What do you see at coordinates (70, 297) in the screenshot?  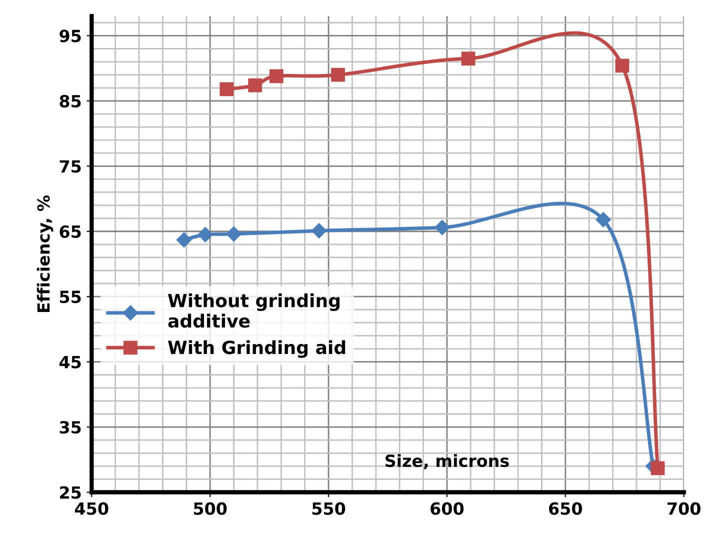 I see `y-tick-label: 55` at bounding box center [70, 297].